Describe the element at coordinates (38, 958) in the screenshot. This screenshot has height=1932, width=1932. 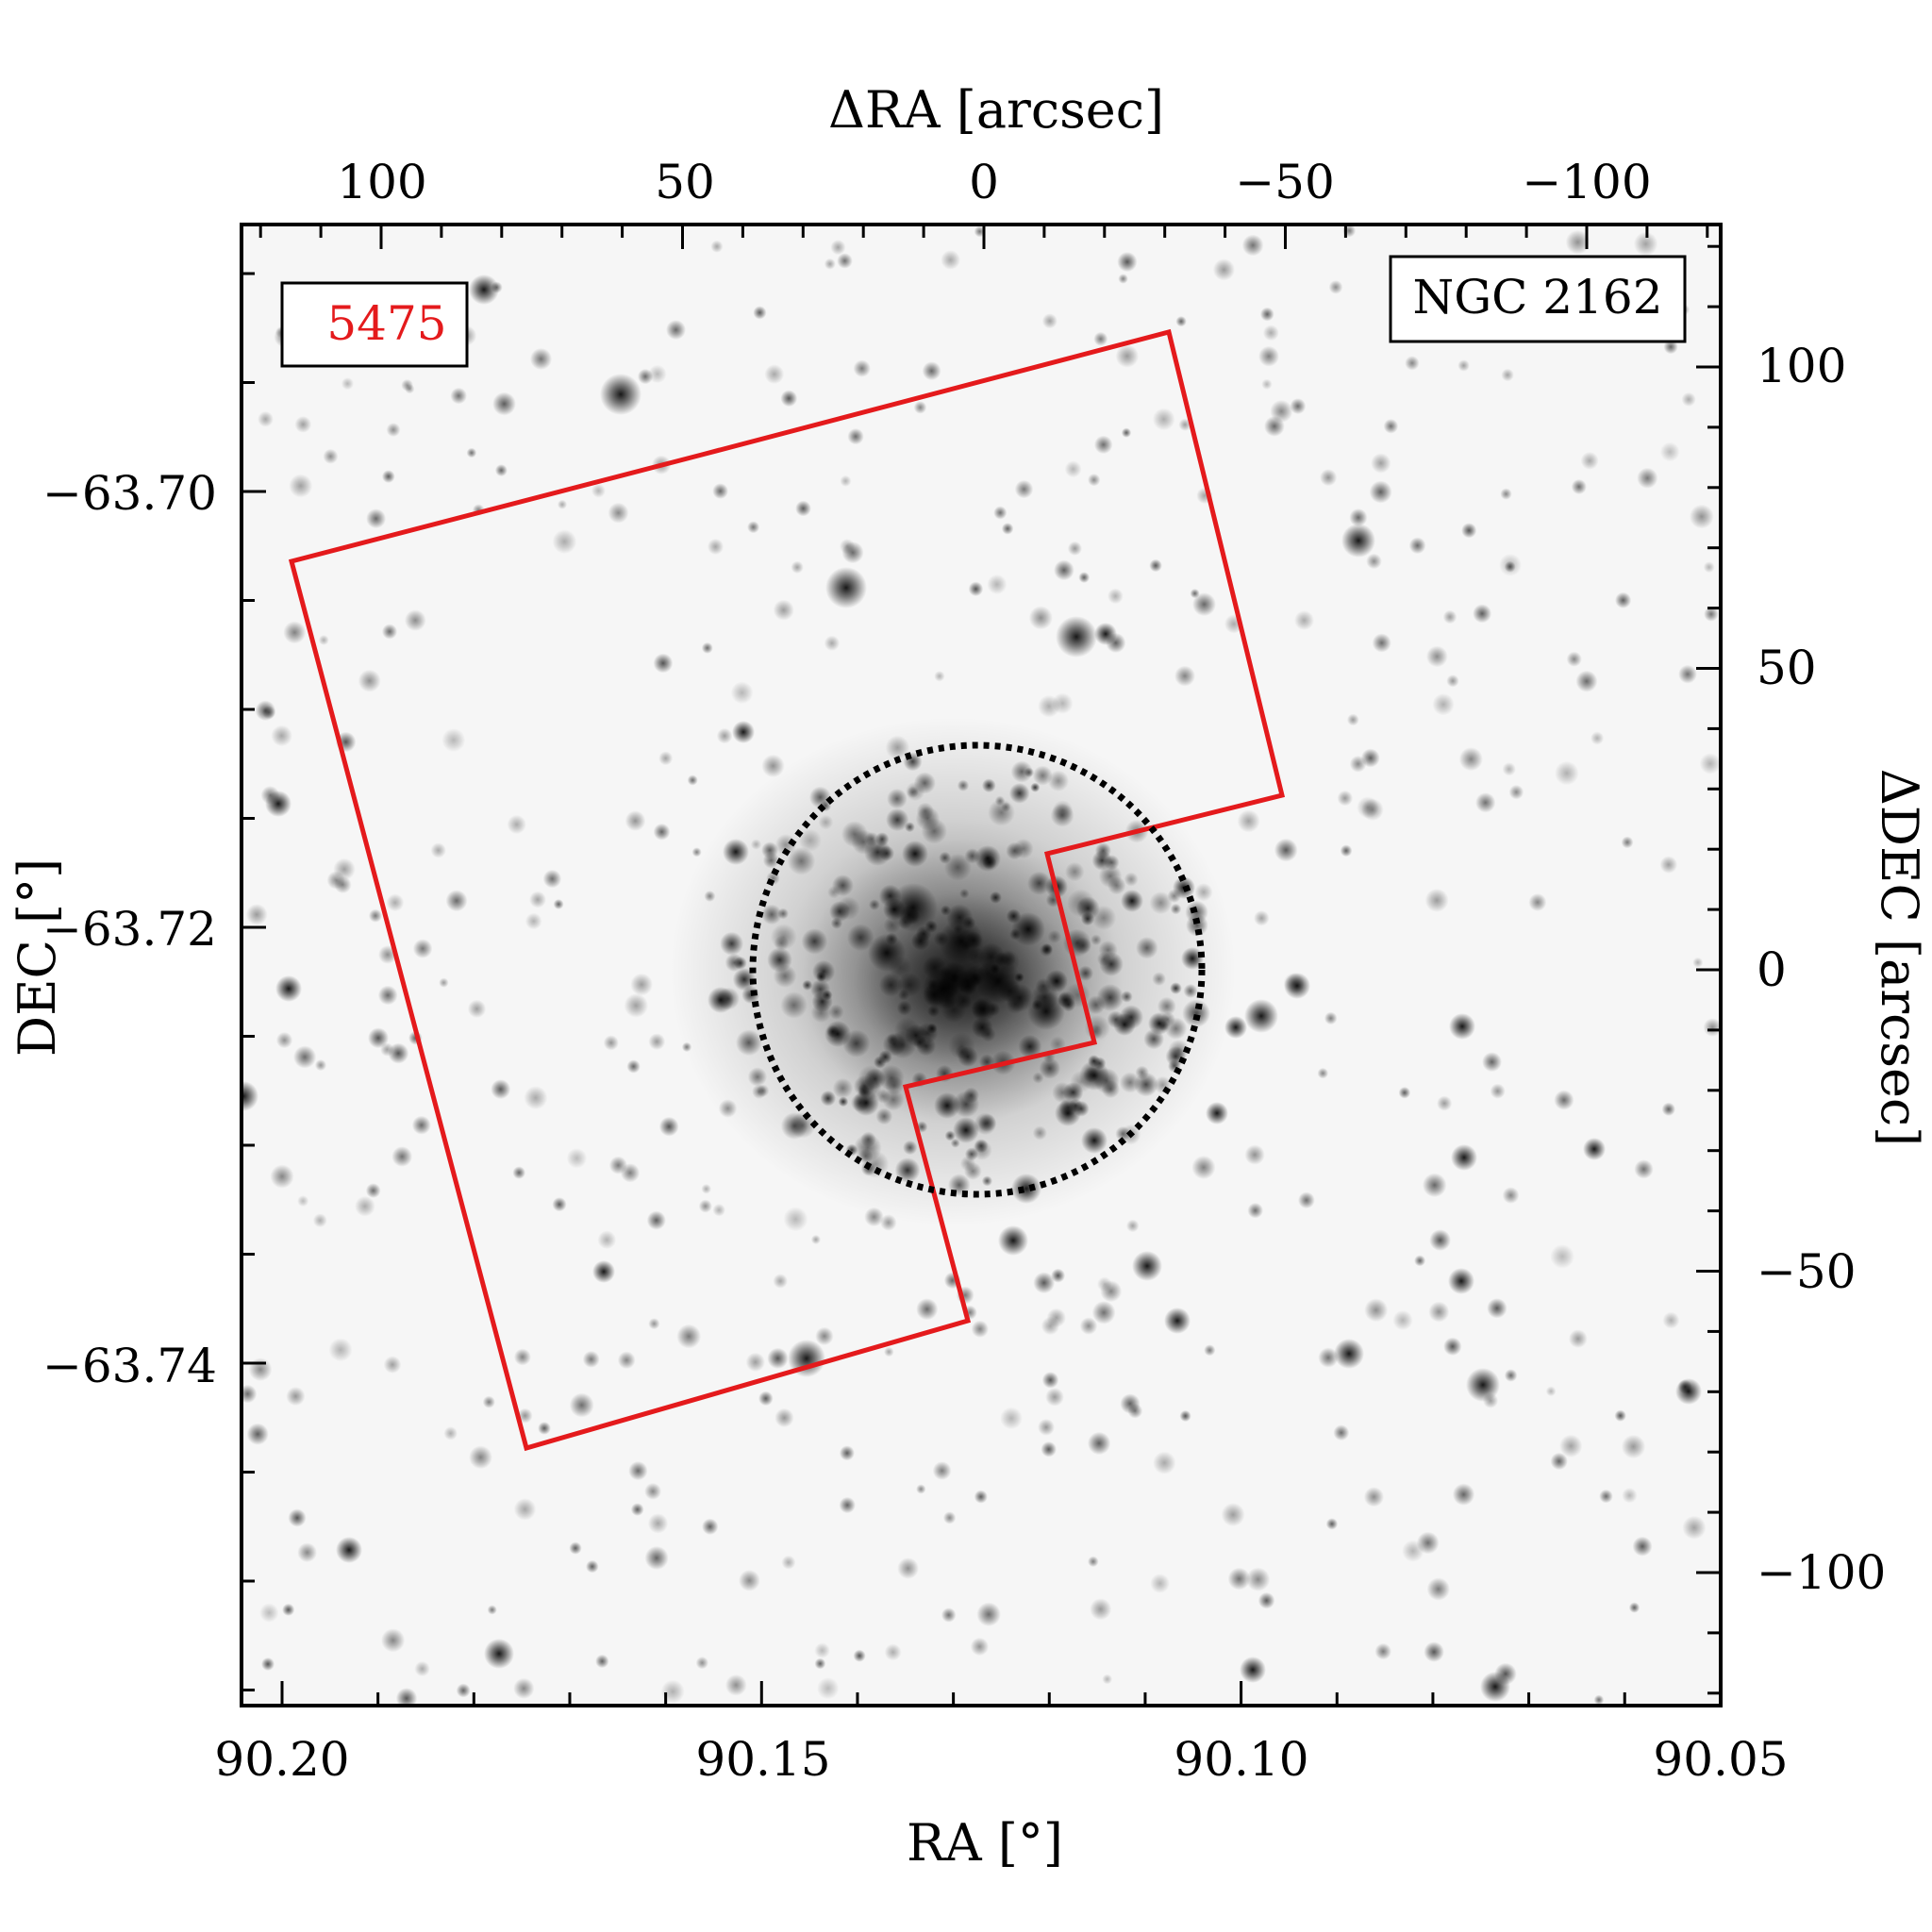
I see `dec-axis-title: DEC [°]` at that location.